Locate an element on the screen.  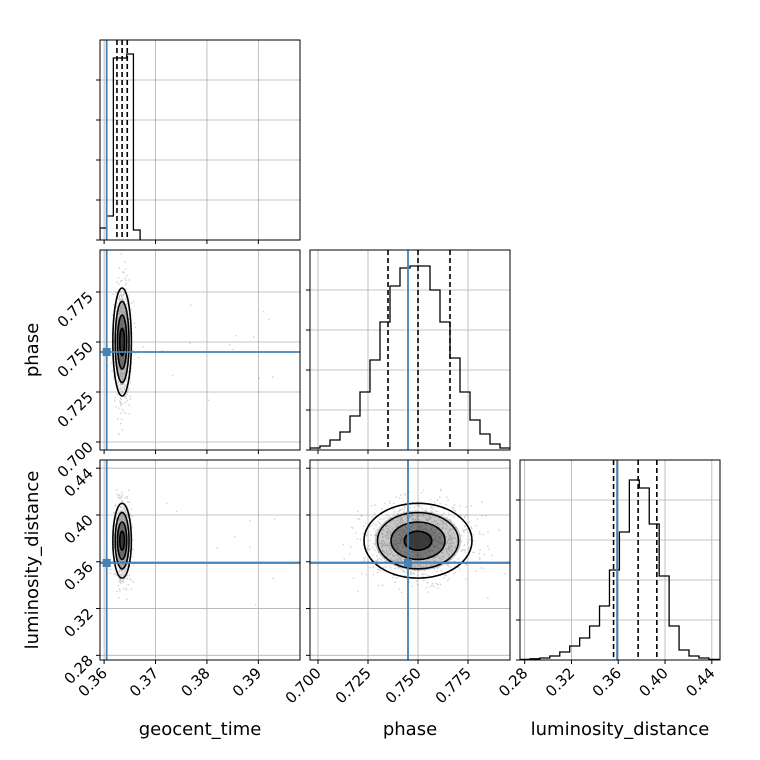
x-axis-label-phase: phase is located at coordinates (410, 729).